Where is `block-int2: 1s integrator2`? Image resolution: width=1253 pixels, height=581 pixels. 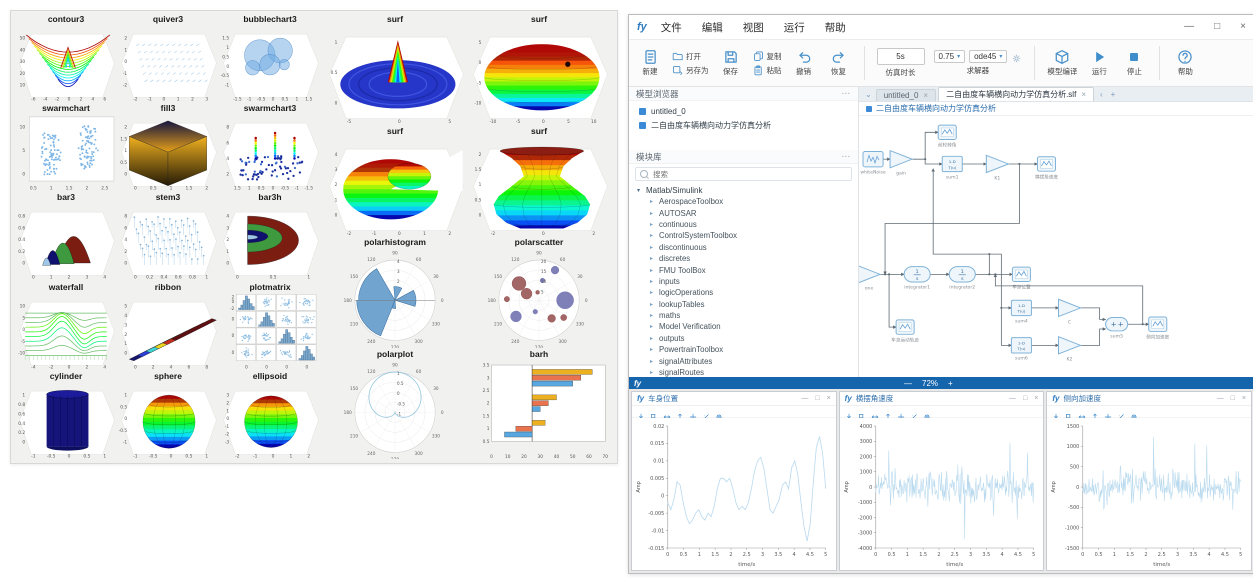 block-int2: 1s integrator2 is located at coordinates (962, 278).